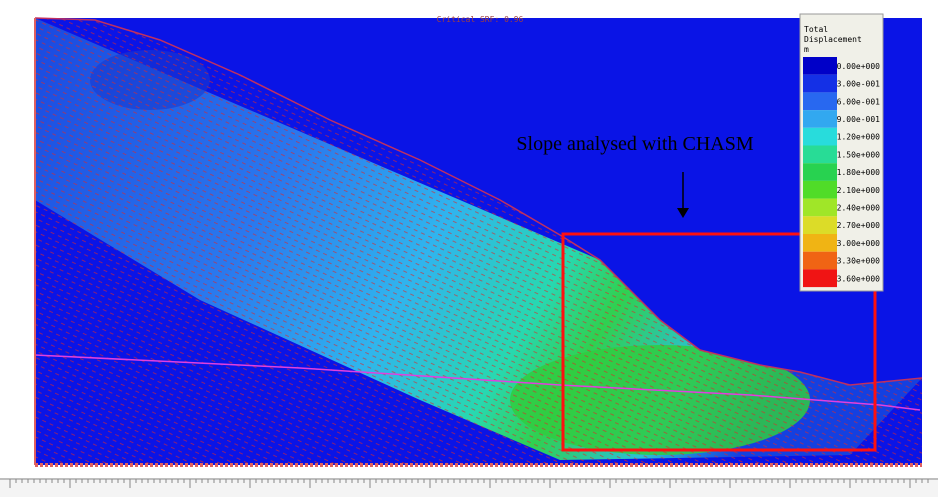 The height and width of the screenshot is (497, 938). What do you see at coordinates (859, 101) in the screenshot?
I see `legend-label: 6.00e-001` at bounding box center [859, 101].